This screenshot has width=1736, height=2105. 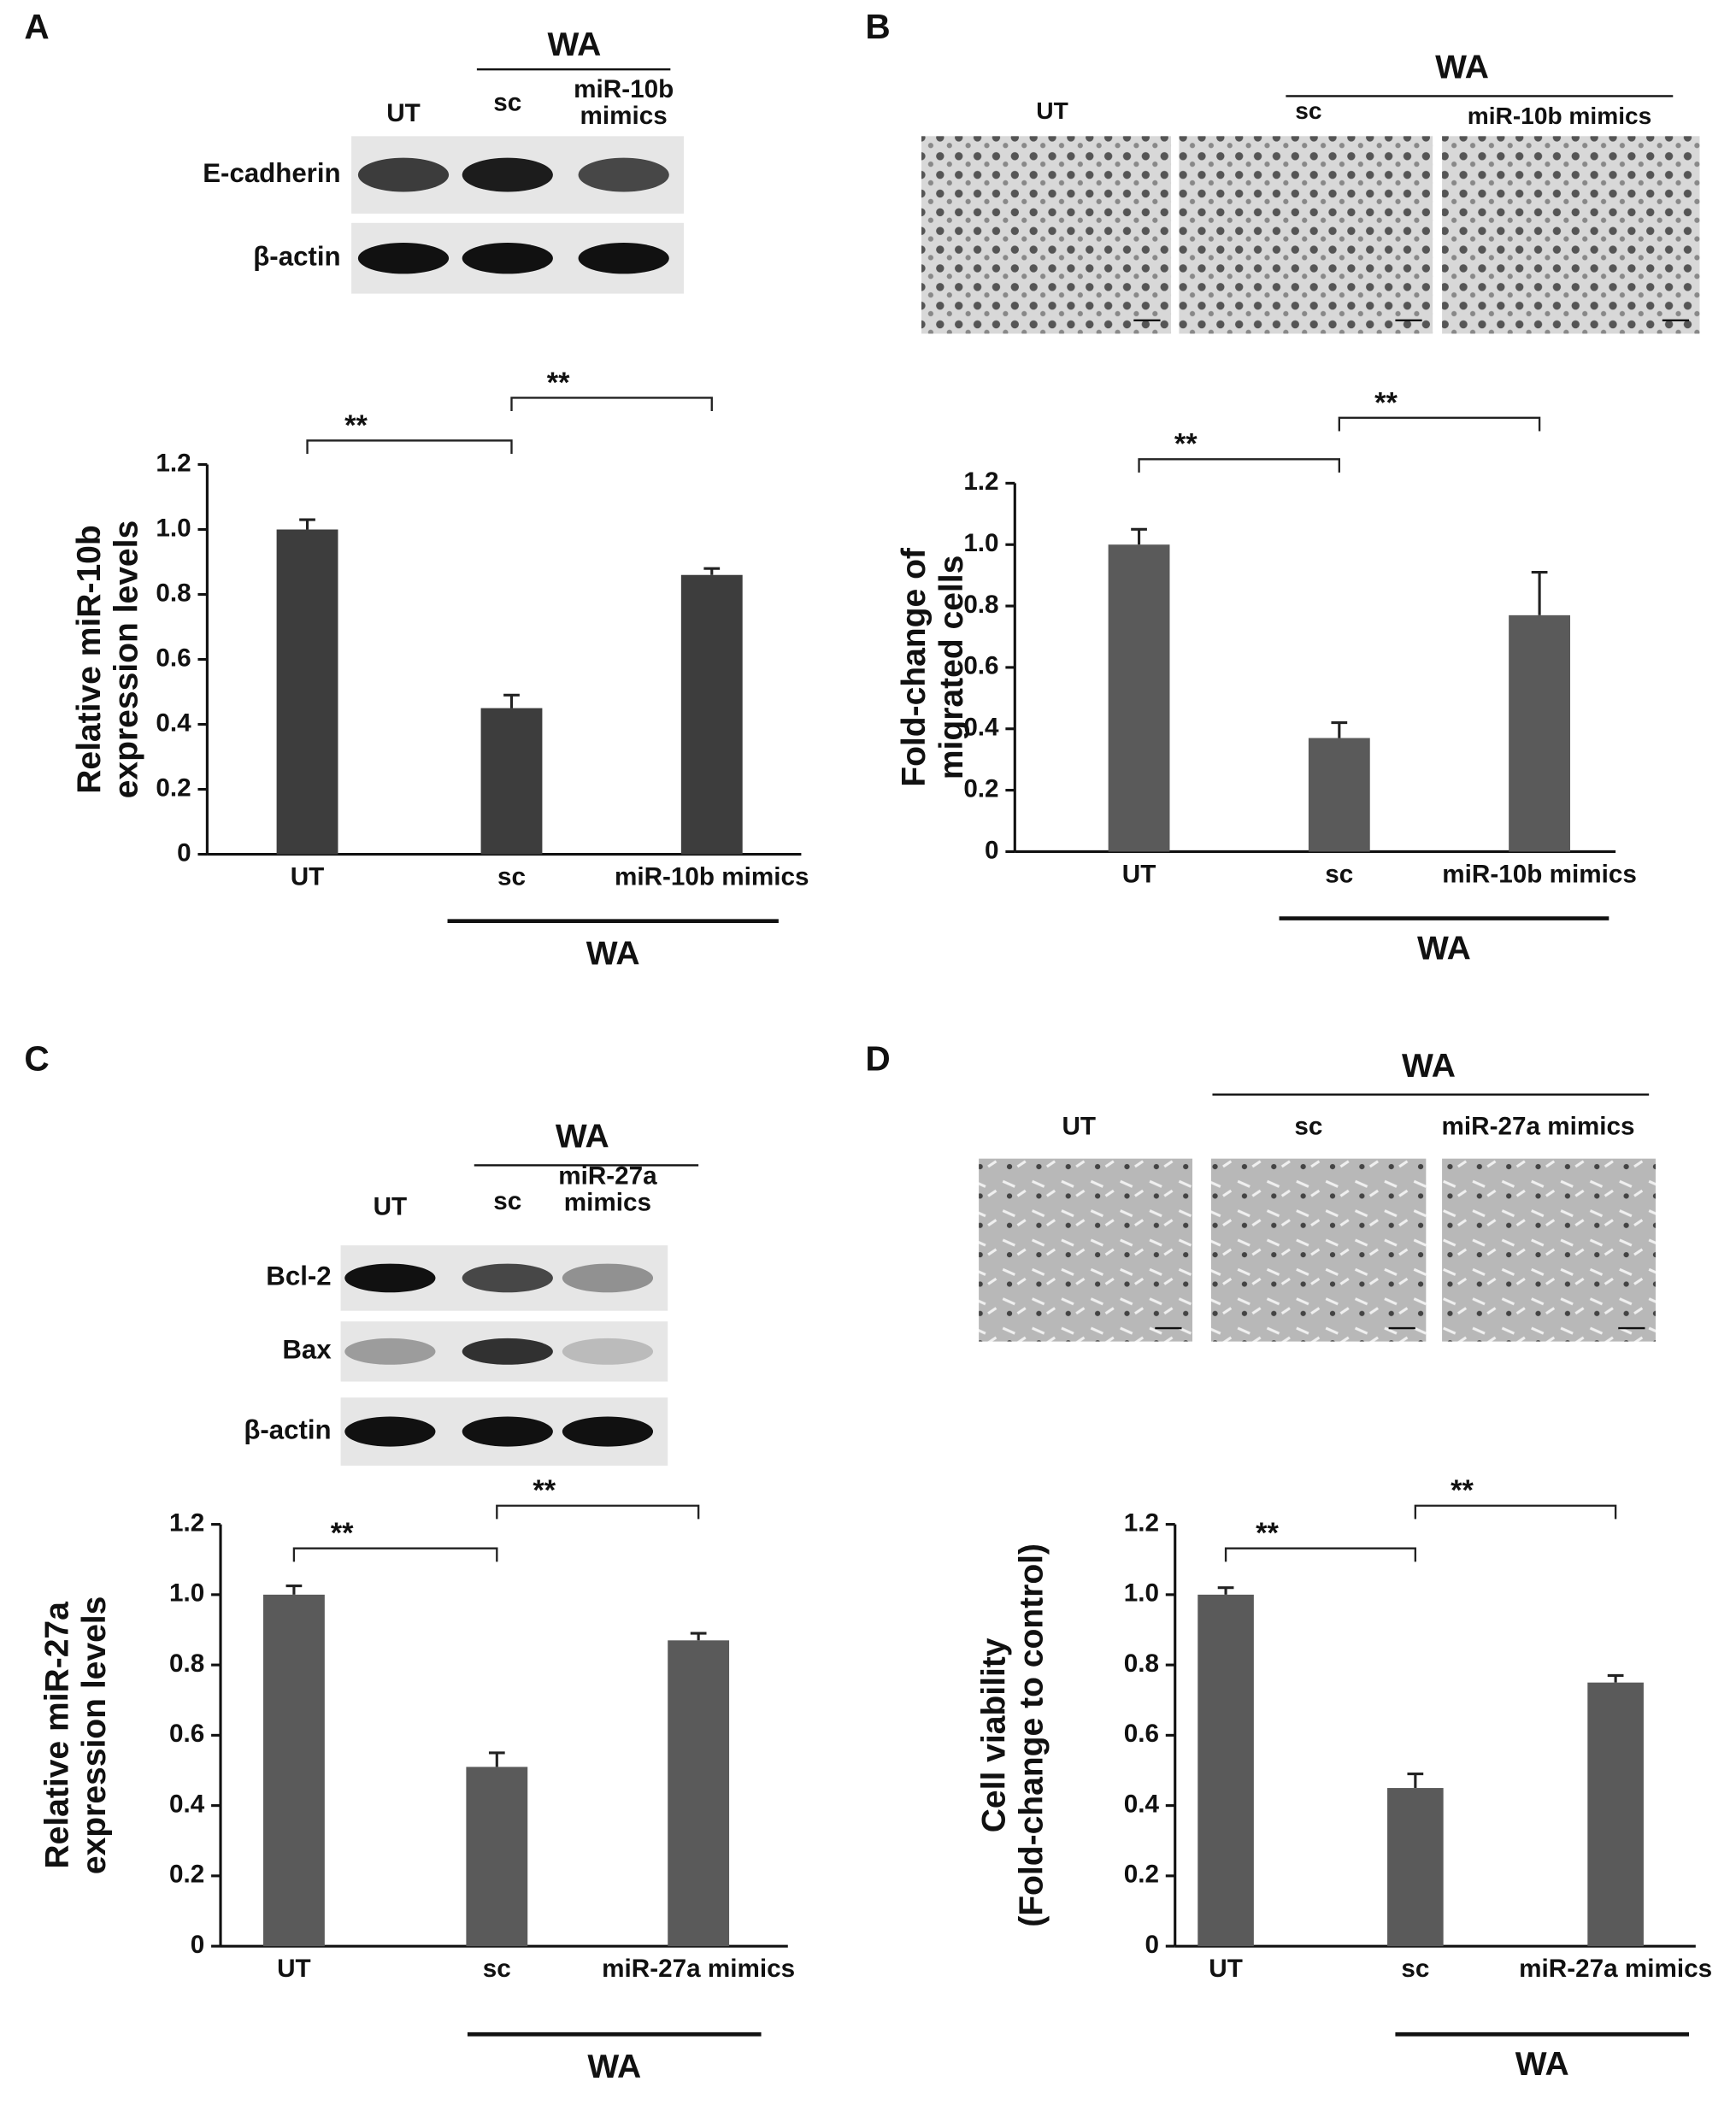 I want to click on y-axis-label: Relative miR-27a, so click(x=57, y=1735).